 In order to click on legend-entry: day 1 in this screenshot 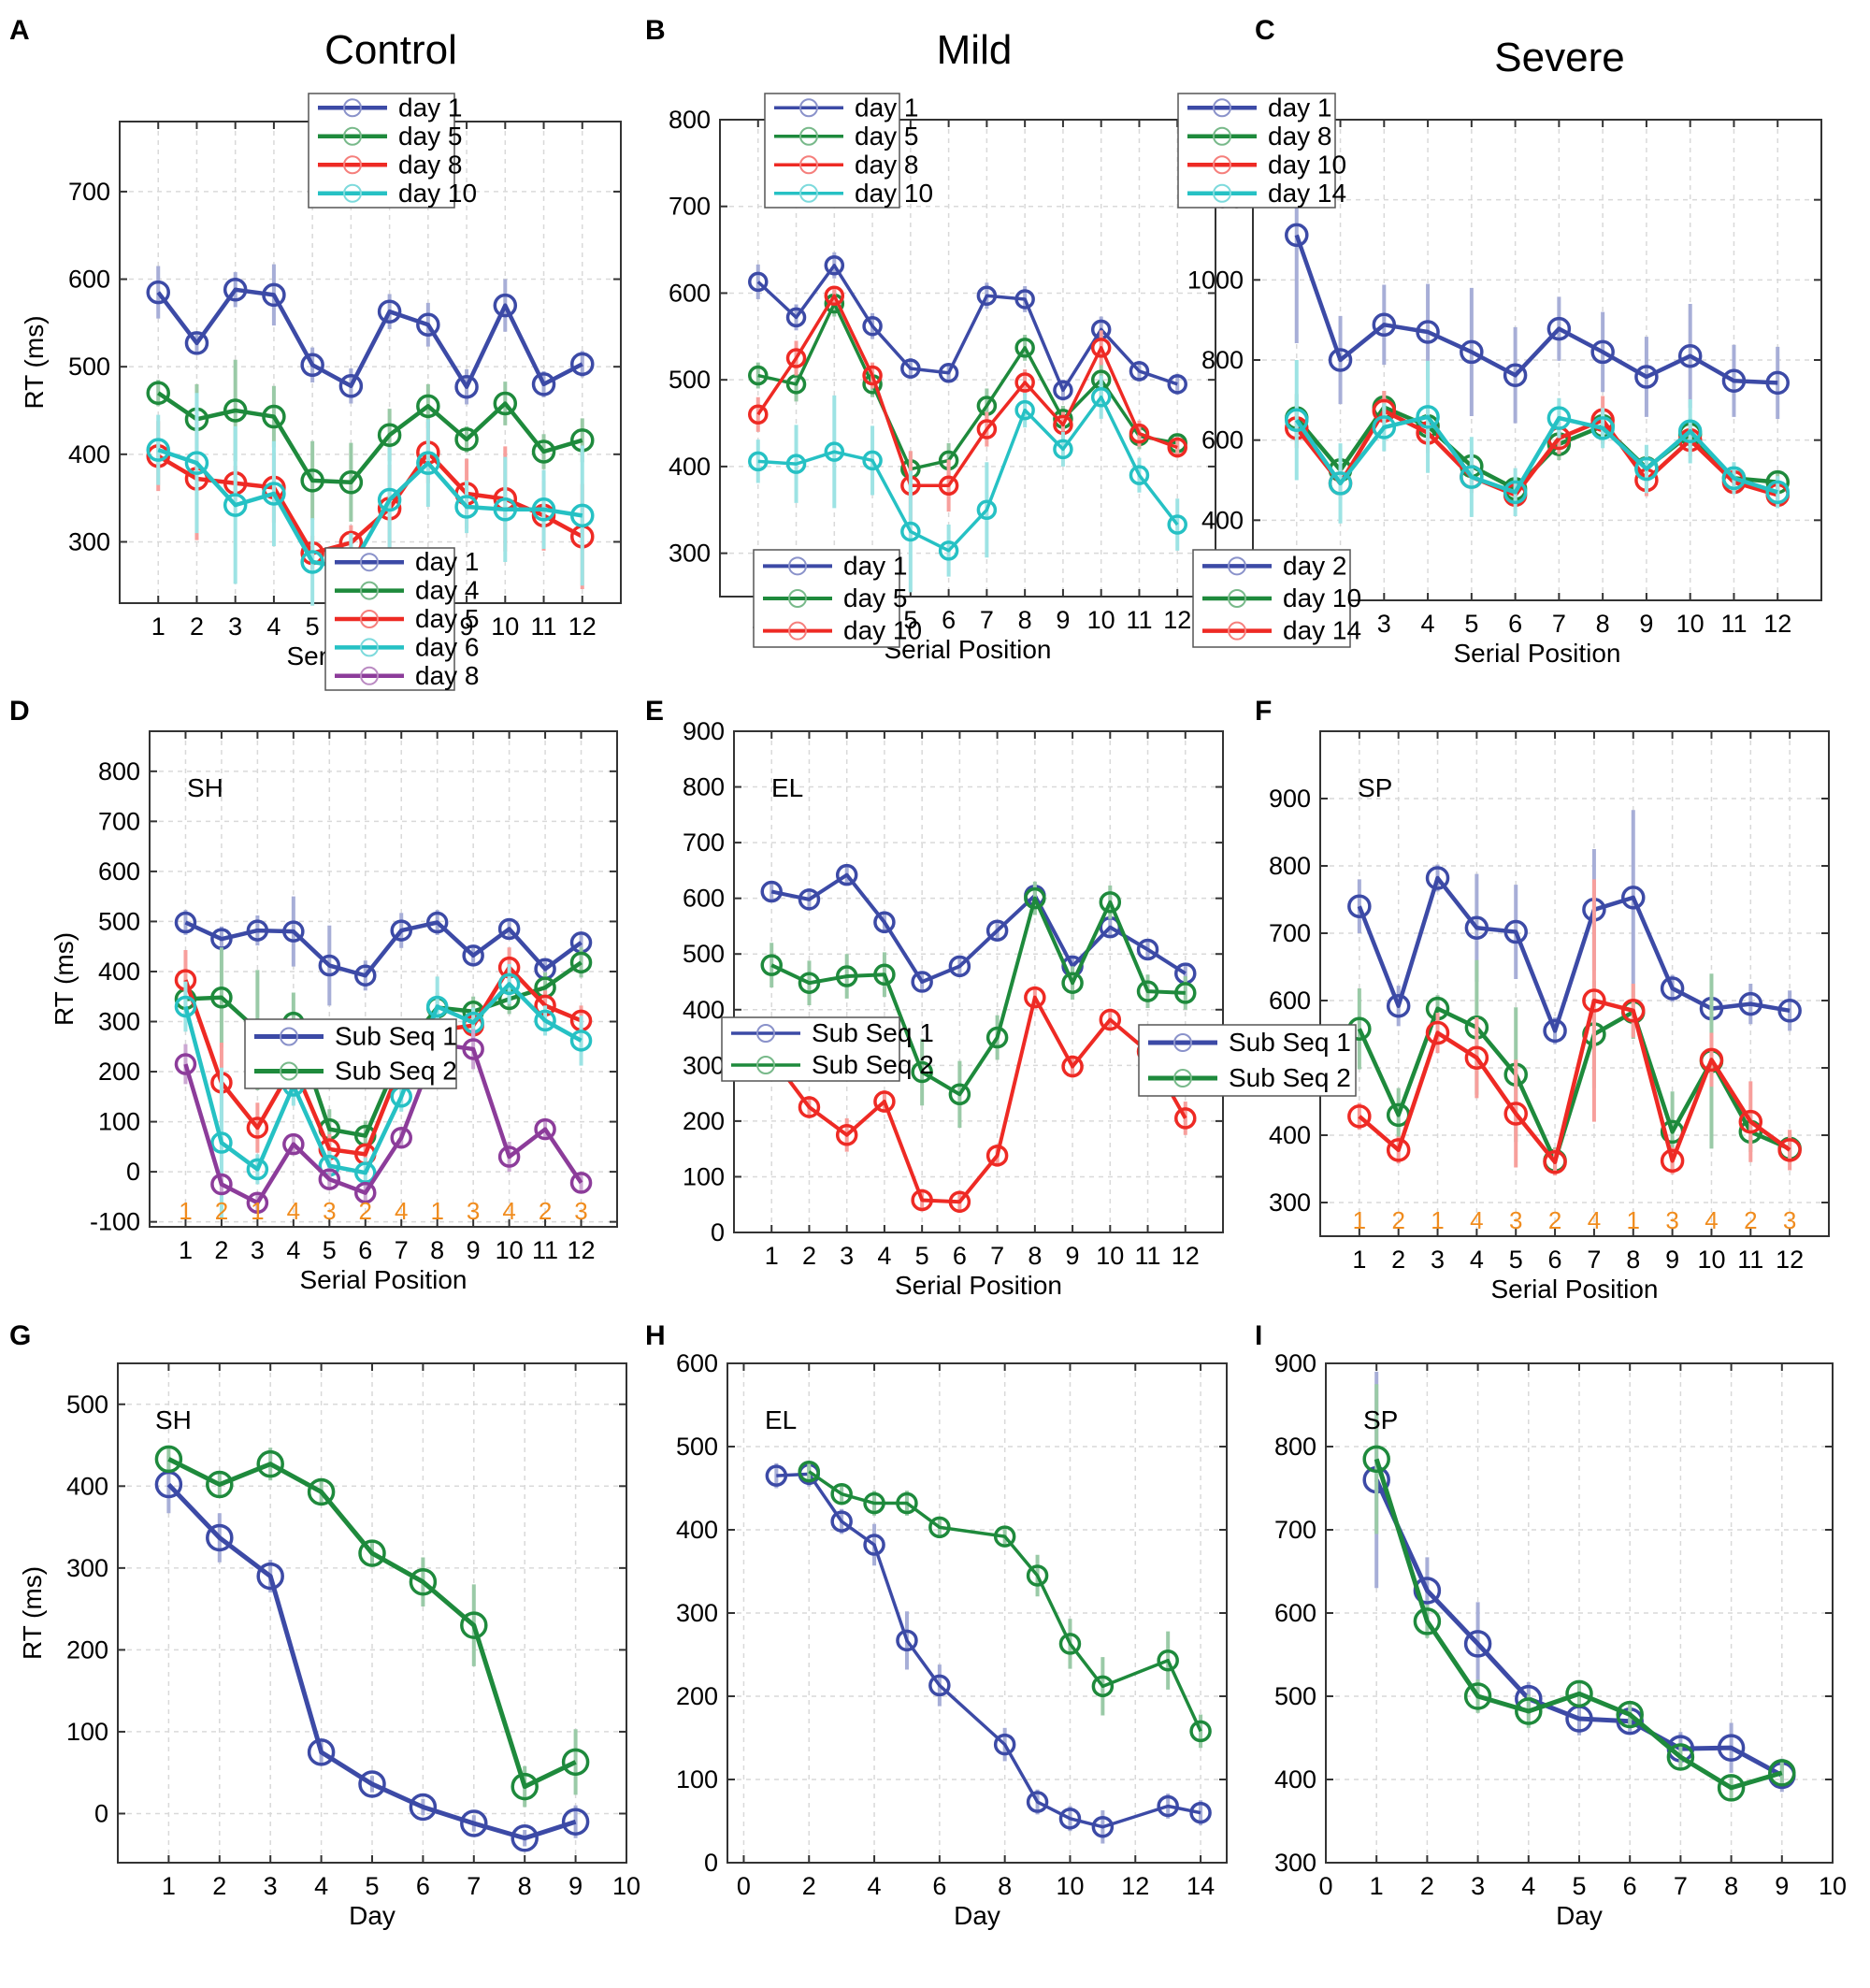, I will do `click(876, 565)`.